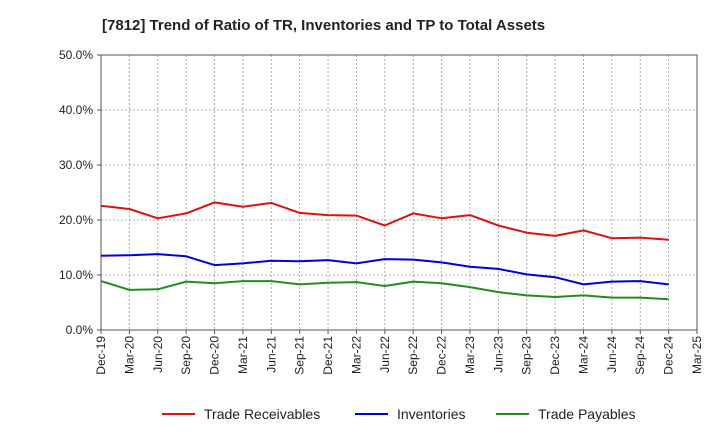 This screenshot has height=440, width=720. I want to click on x-tick-label: Sep-22, so click(413, 355).